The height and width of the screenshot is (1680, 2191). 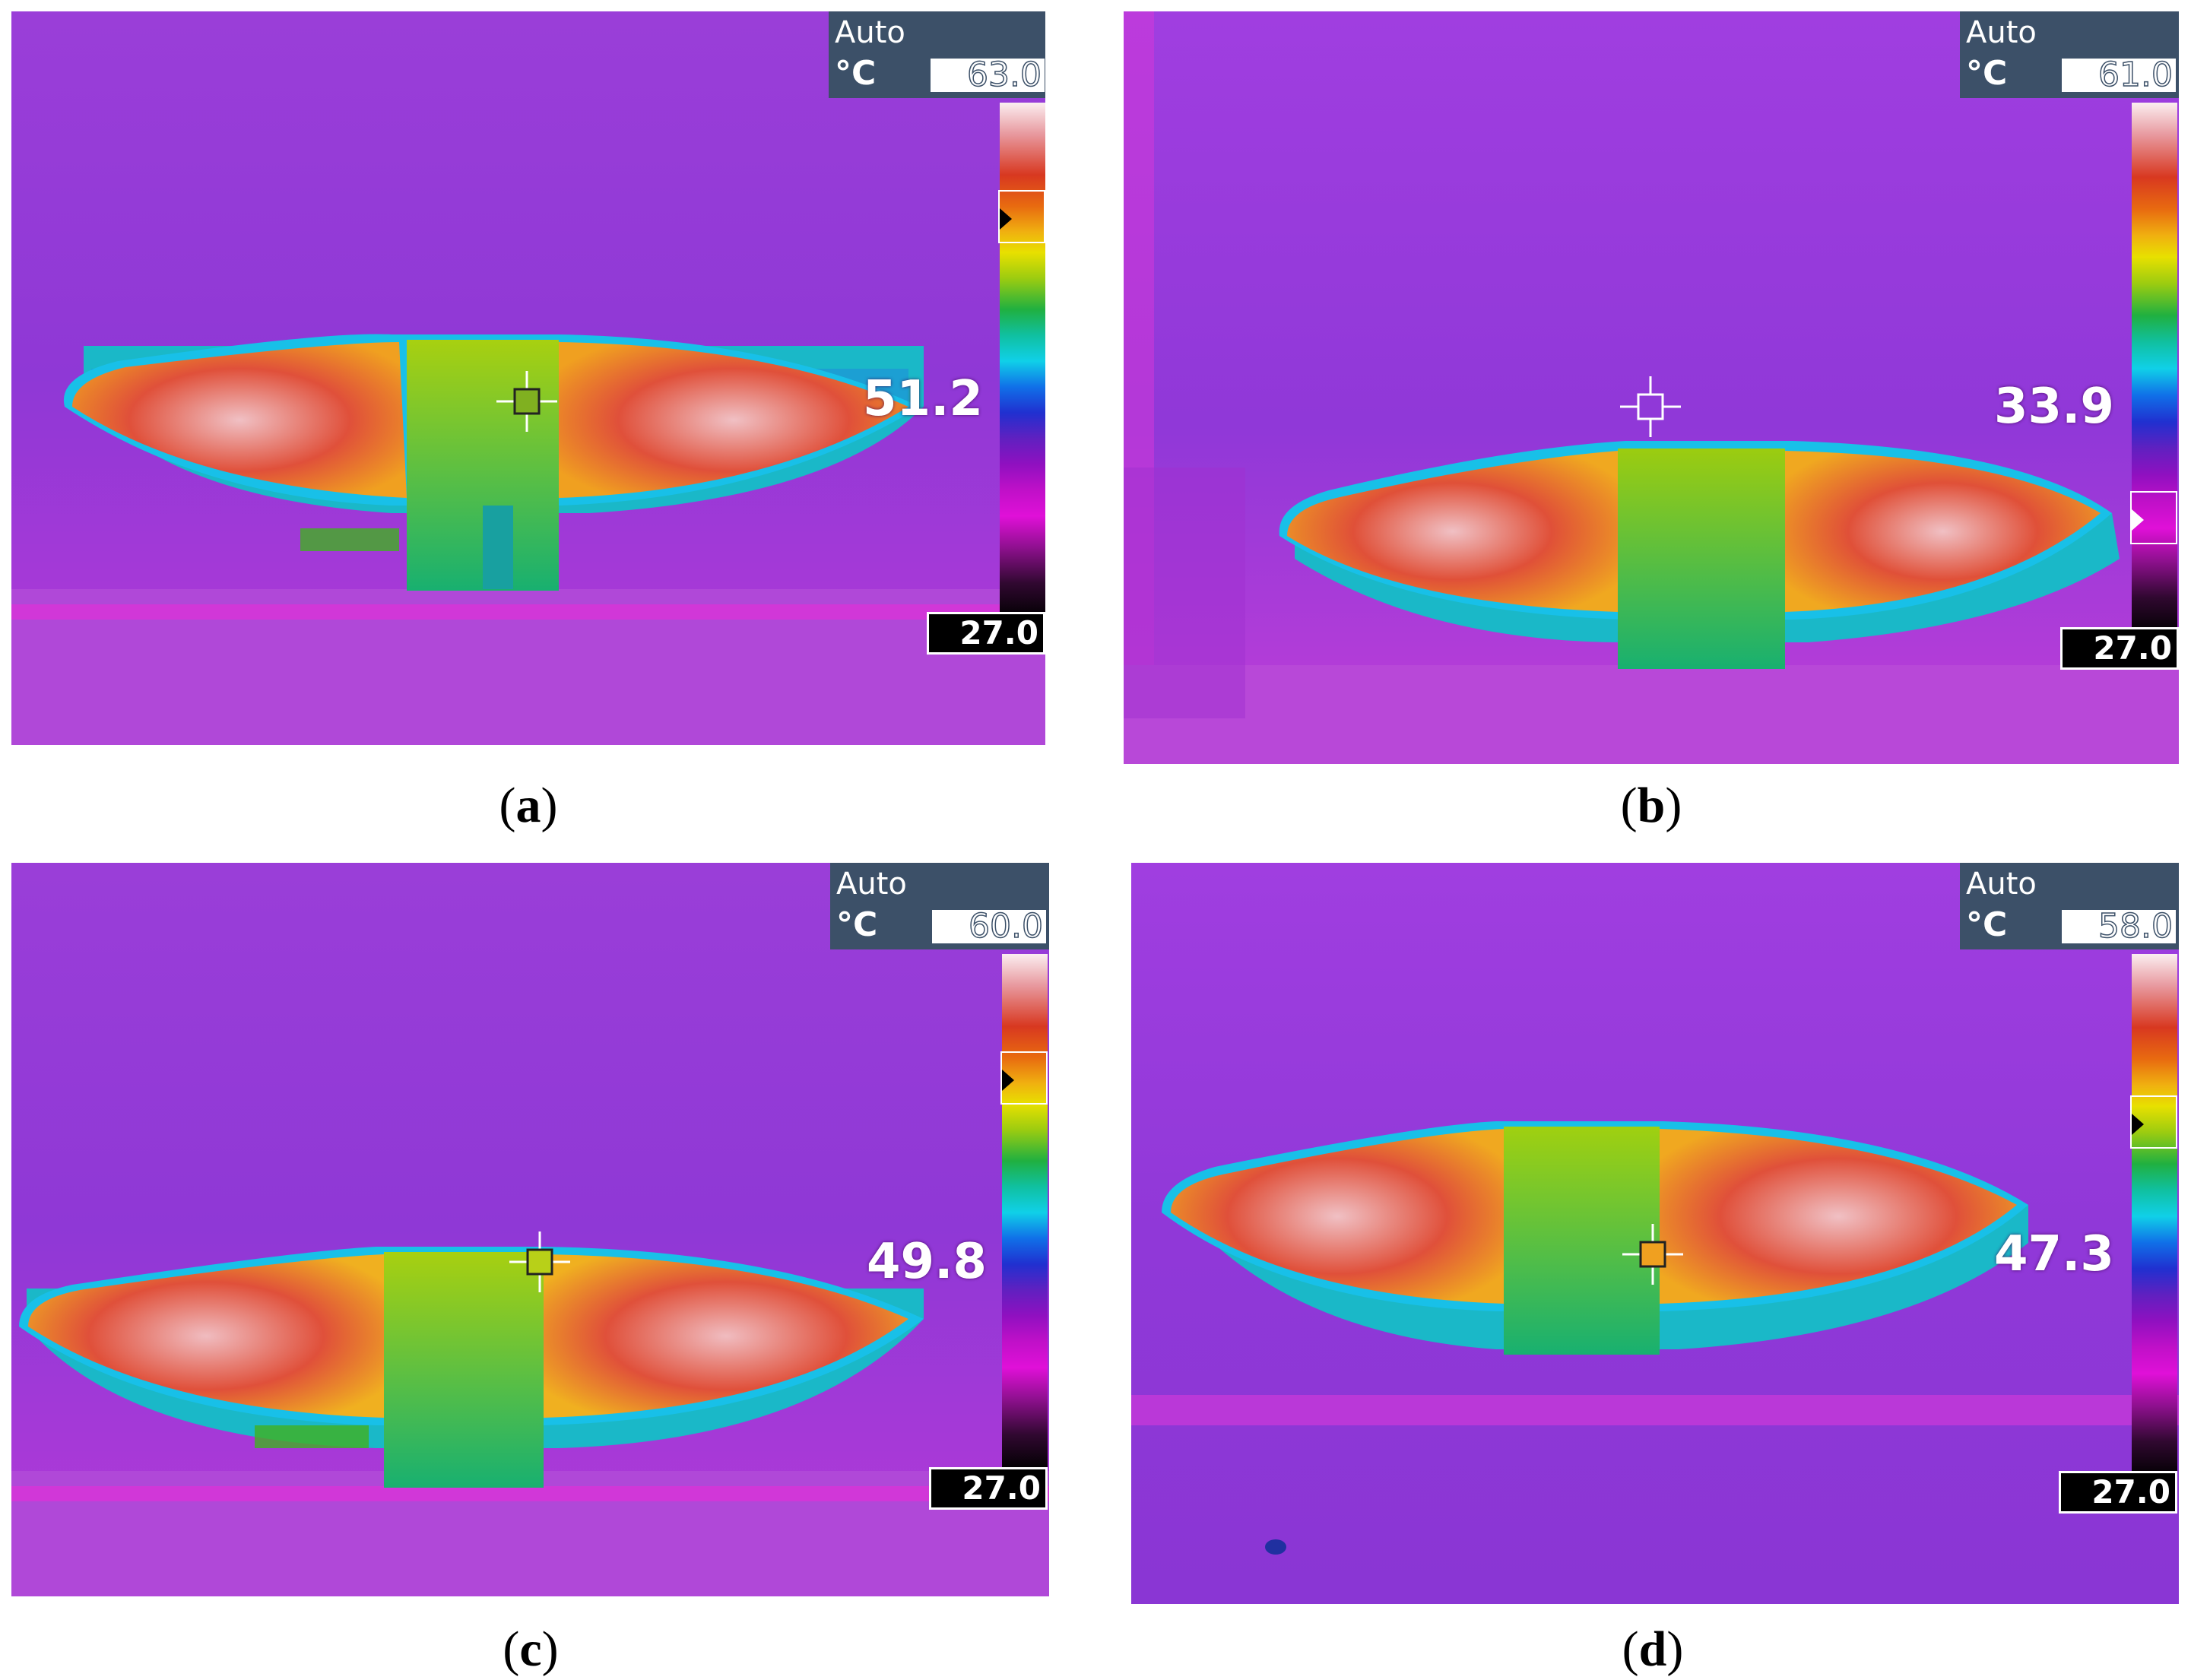 What do you see at coordinates (1653, 1649) in the screenshot?
I see `caption-d: (d)` at bounding box center [1653, 1649].